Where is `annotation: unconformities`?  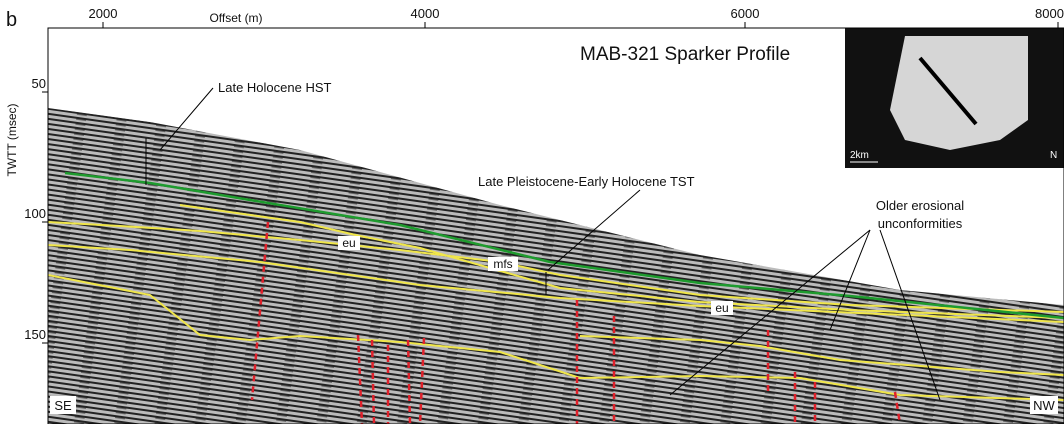
annotation: unconformities is located at coordinates (920, 223).